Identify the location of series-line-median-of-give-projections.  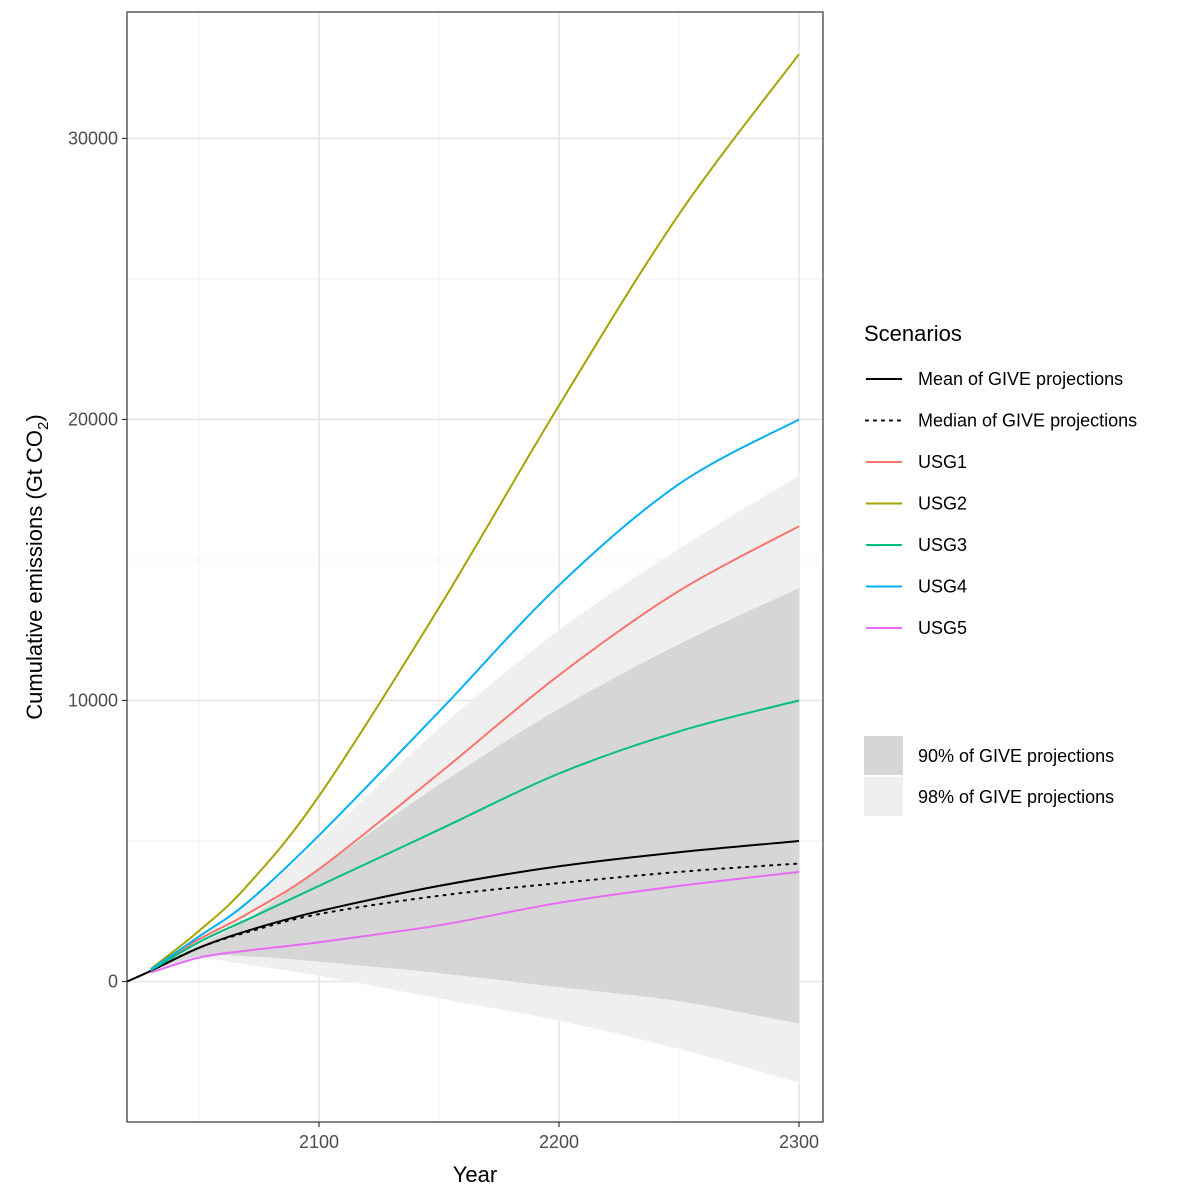
(475, 917).